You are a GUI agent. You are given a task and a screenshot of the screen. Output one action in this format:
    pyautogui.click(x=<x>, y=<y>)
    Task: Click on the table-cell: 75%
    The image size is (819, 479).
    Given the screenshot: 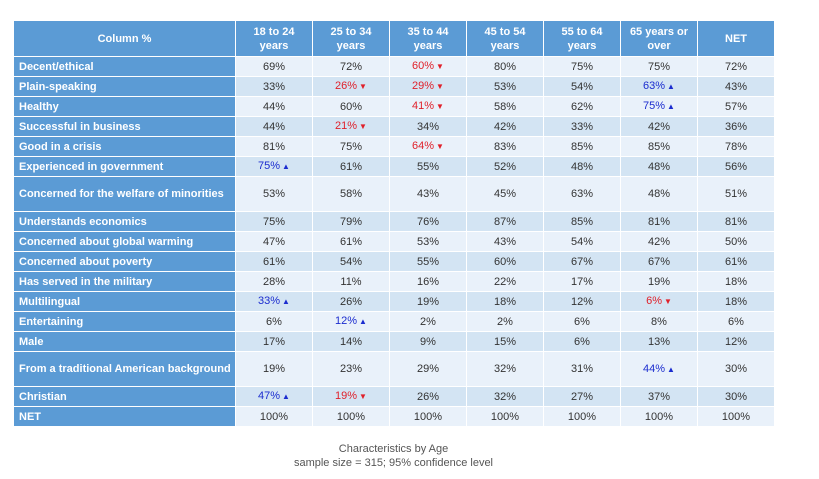 What is the action you would take?
    pyautogui.click(x=351, y=146)
    